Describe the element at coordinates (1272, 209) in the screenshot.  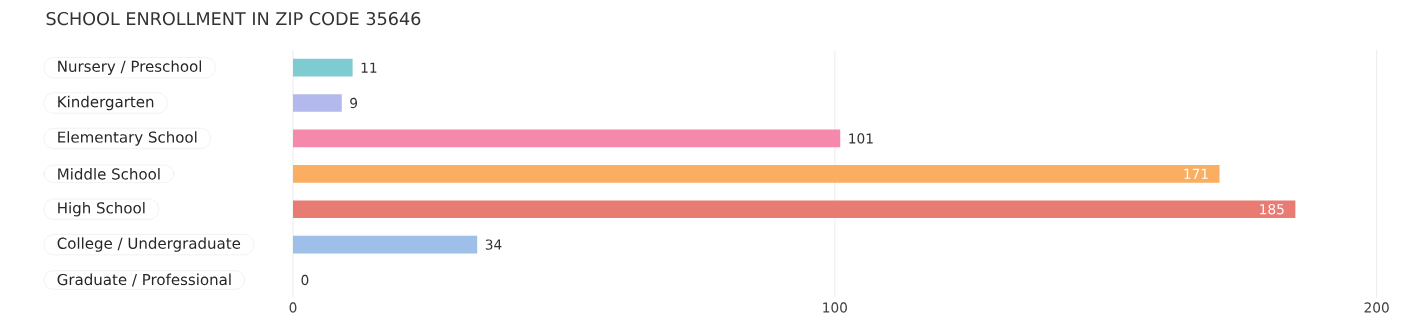
I see `data-label: 185` at that location.